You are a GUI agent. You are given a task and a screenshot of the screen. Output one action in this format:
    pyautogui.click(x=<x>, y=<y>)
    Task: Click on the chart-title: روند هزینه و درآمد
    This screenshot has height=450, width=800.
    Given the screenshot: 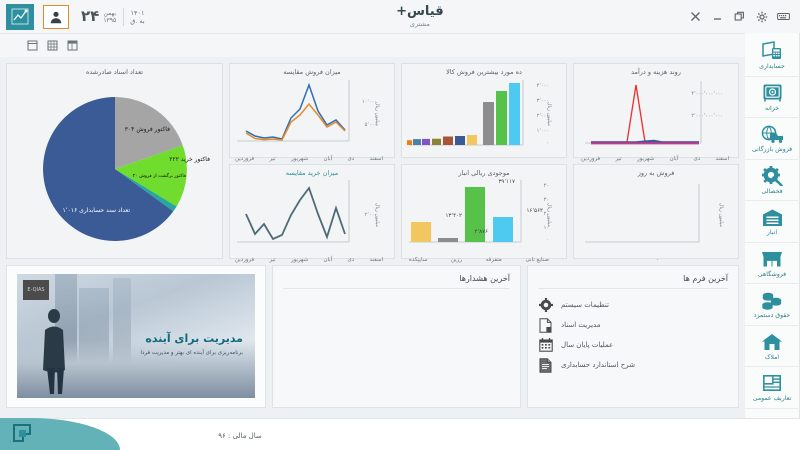 What is the action you would take?
    pyautogui.click(x=656, y=72)
    